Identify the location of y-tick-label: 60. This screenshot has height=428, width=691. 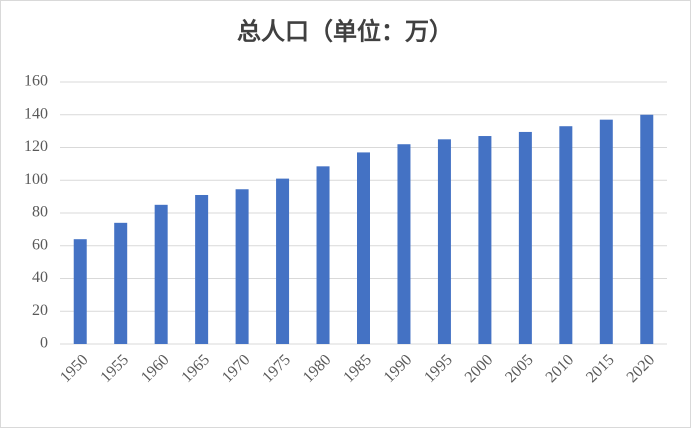
(40, 244).